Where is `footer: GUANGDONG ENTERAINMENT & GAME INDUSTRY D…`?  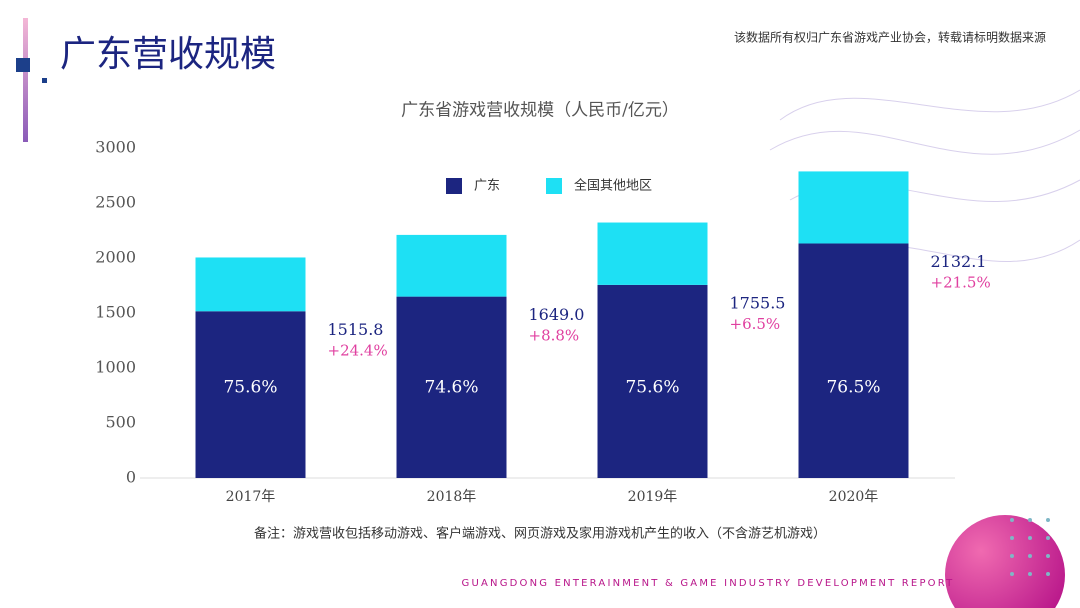
footer: GUANGDONG ENTERAINMENT & GAME INDUSTRY D… is located at coordinates (708, 583).